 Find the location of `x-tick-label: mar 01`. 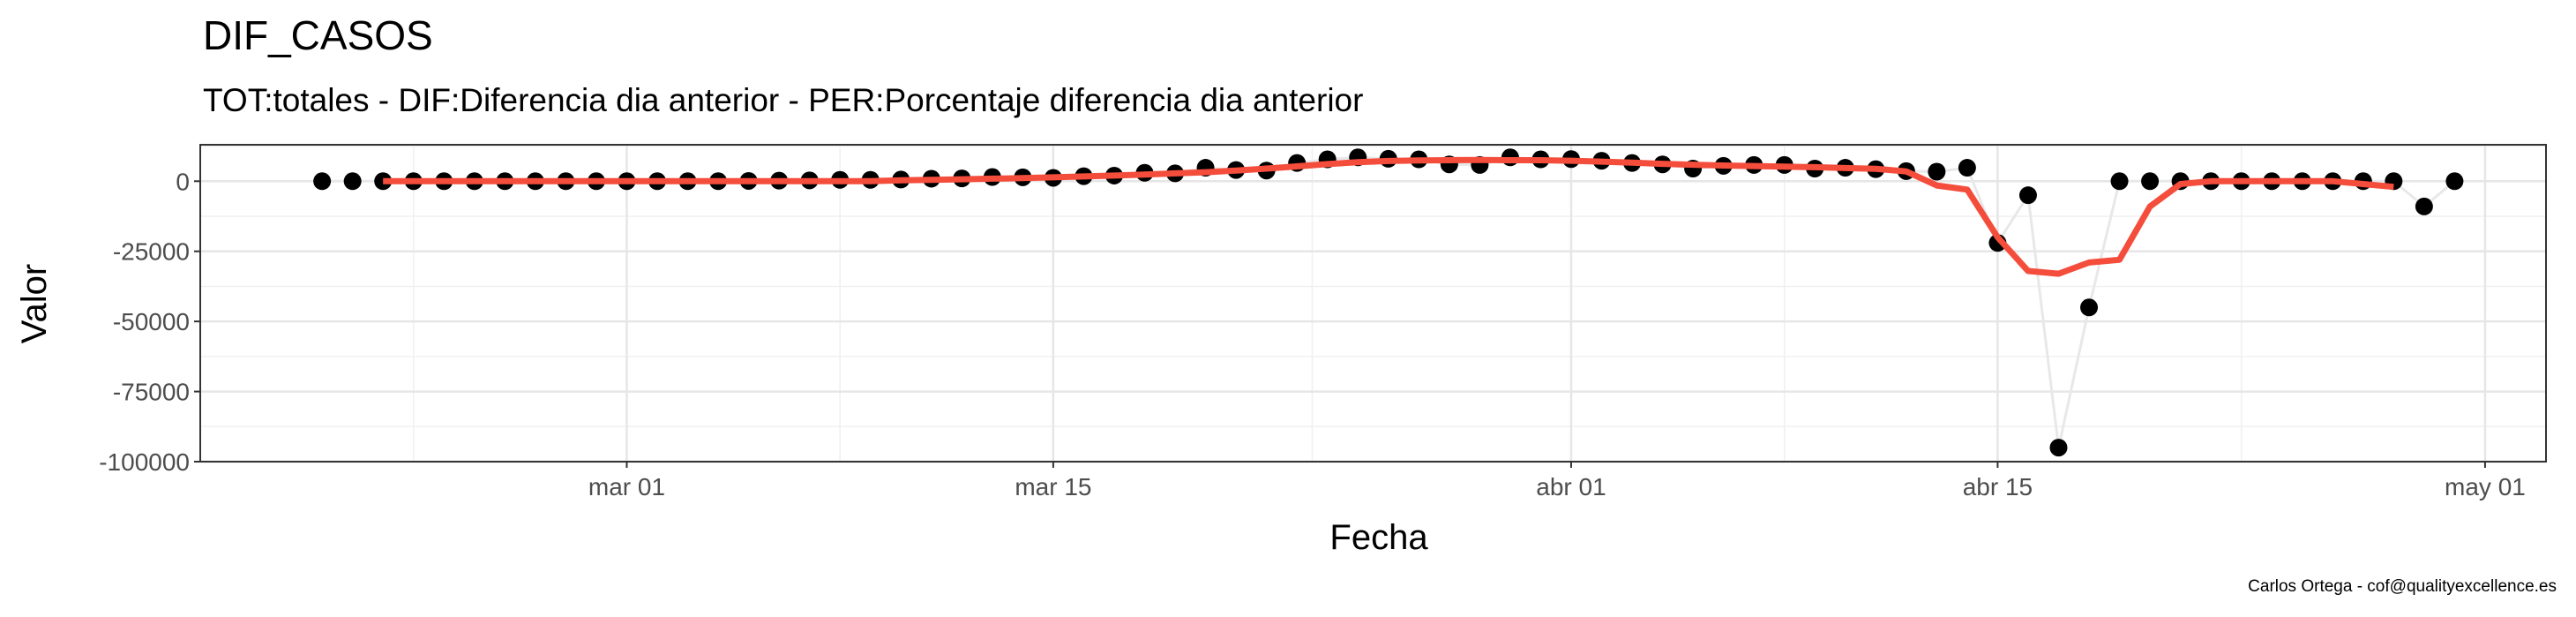

x-tick-label: mar 01 is located at coordinates (626, 486).